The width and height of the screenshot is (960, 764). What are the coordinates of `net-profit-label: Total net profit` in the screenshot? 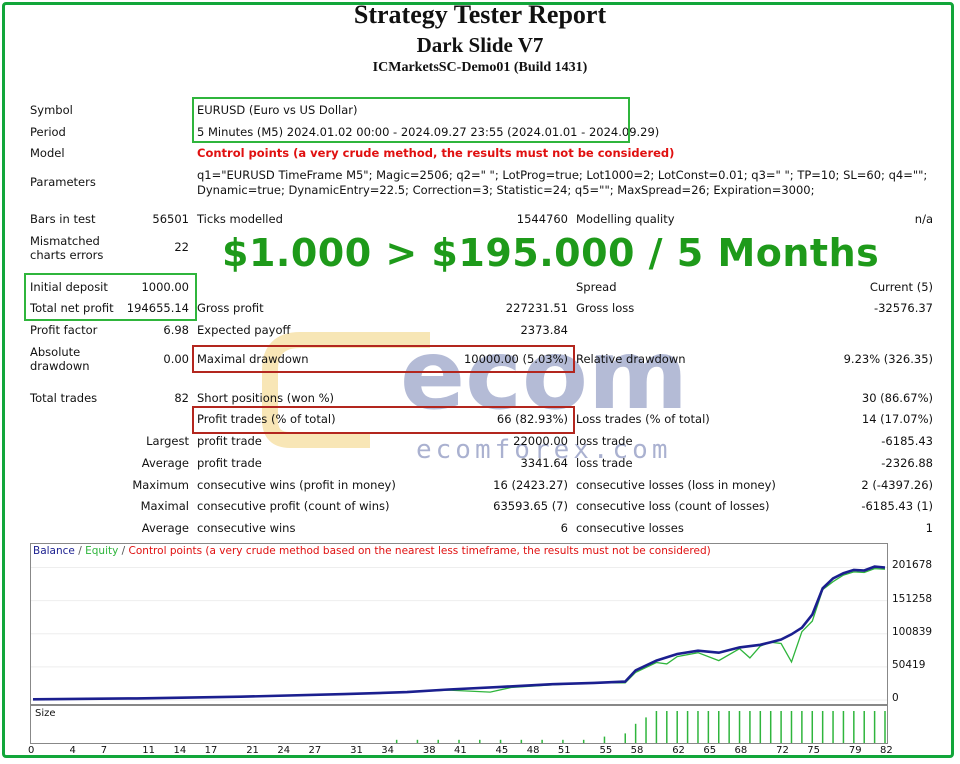 It's located at (72, 308).